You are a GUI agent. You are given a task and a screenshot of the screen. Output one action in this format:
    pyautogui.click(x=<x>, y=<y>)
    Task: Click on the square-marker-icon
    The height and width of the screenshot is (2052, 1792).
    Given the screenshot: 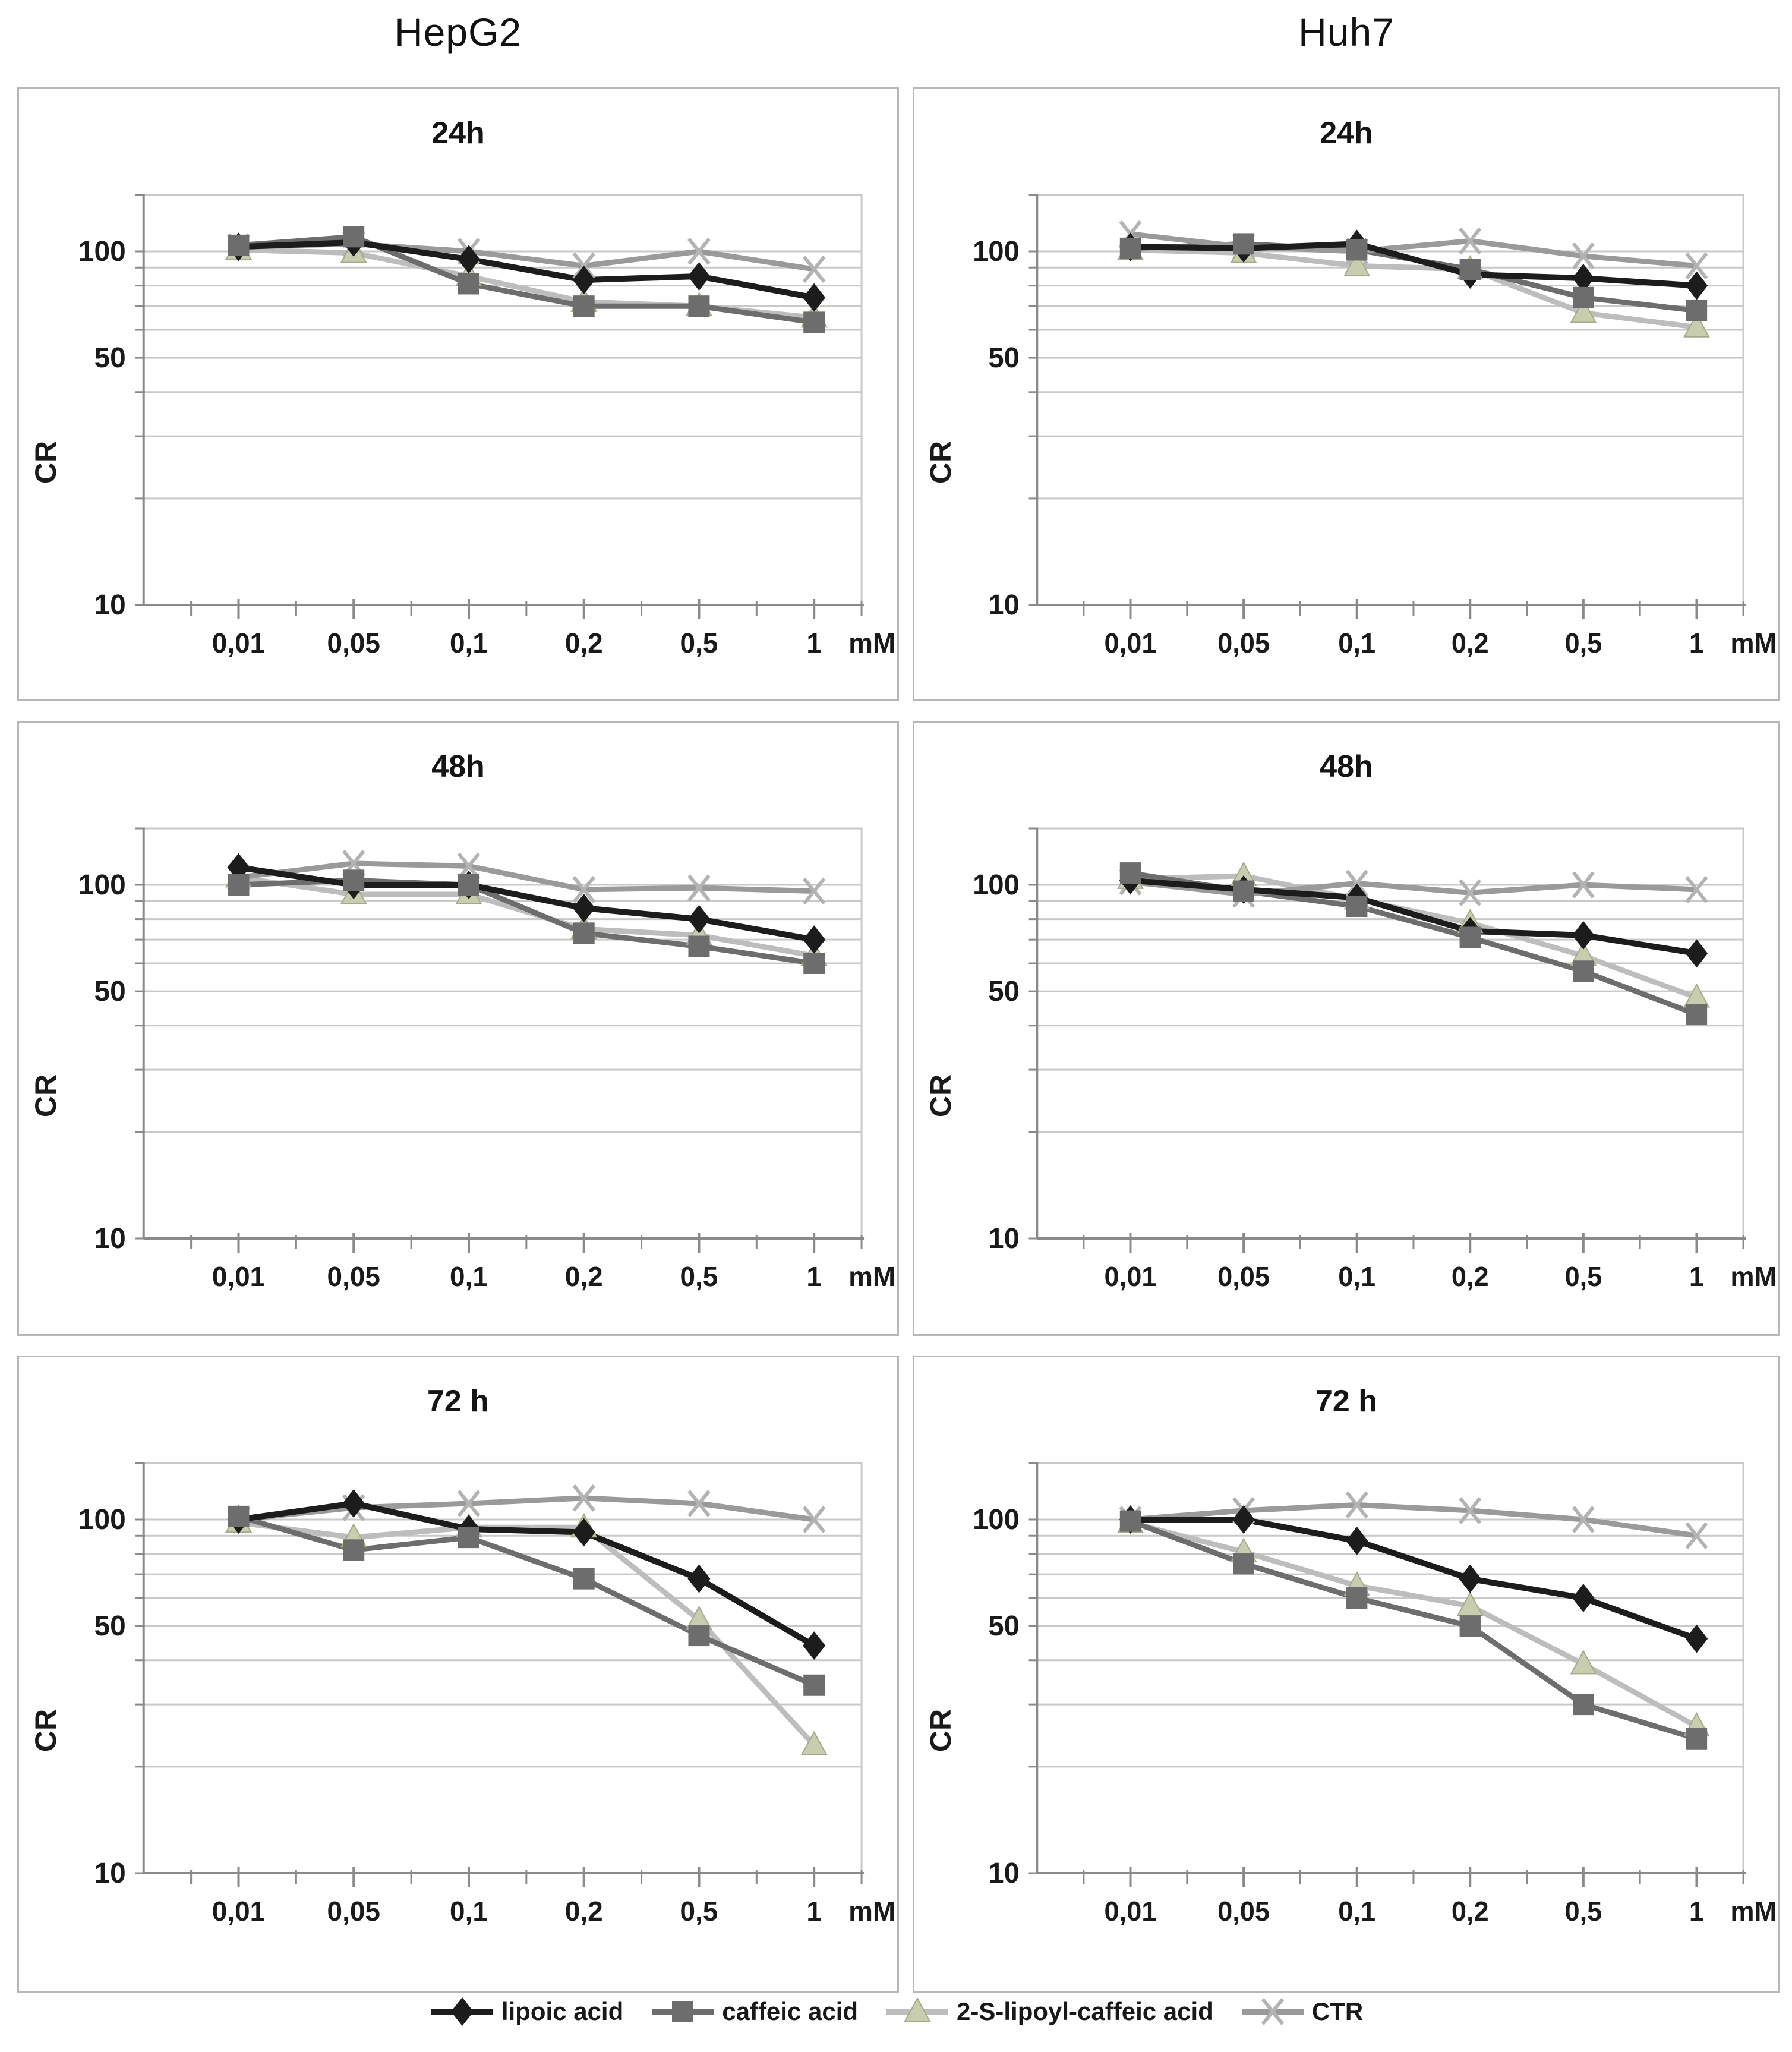 What is the action you would take?
    pyautogui.click(x=682, y=2012)
    